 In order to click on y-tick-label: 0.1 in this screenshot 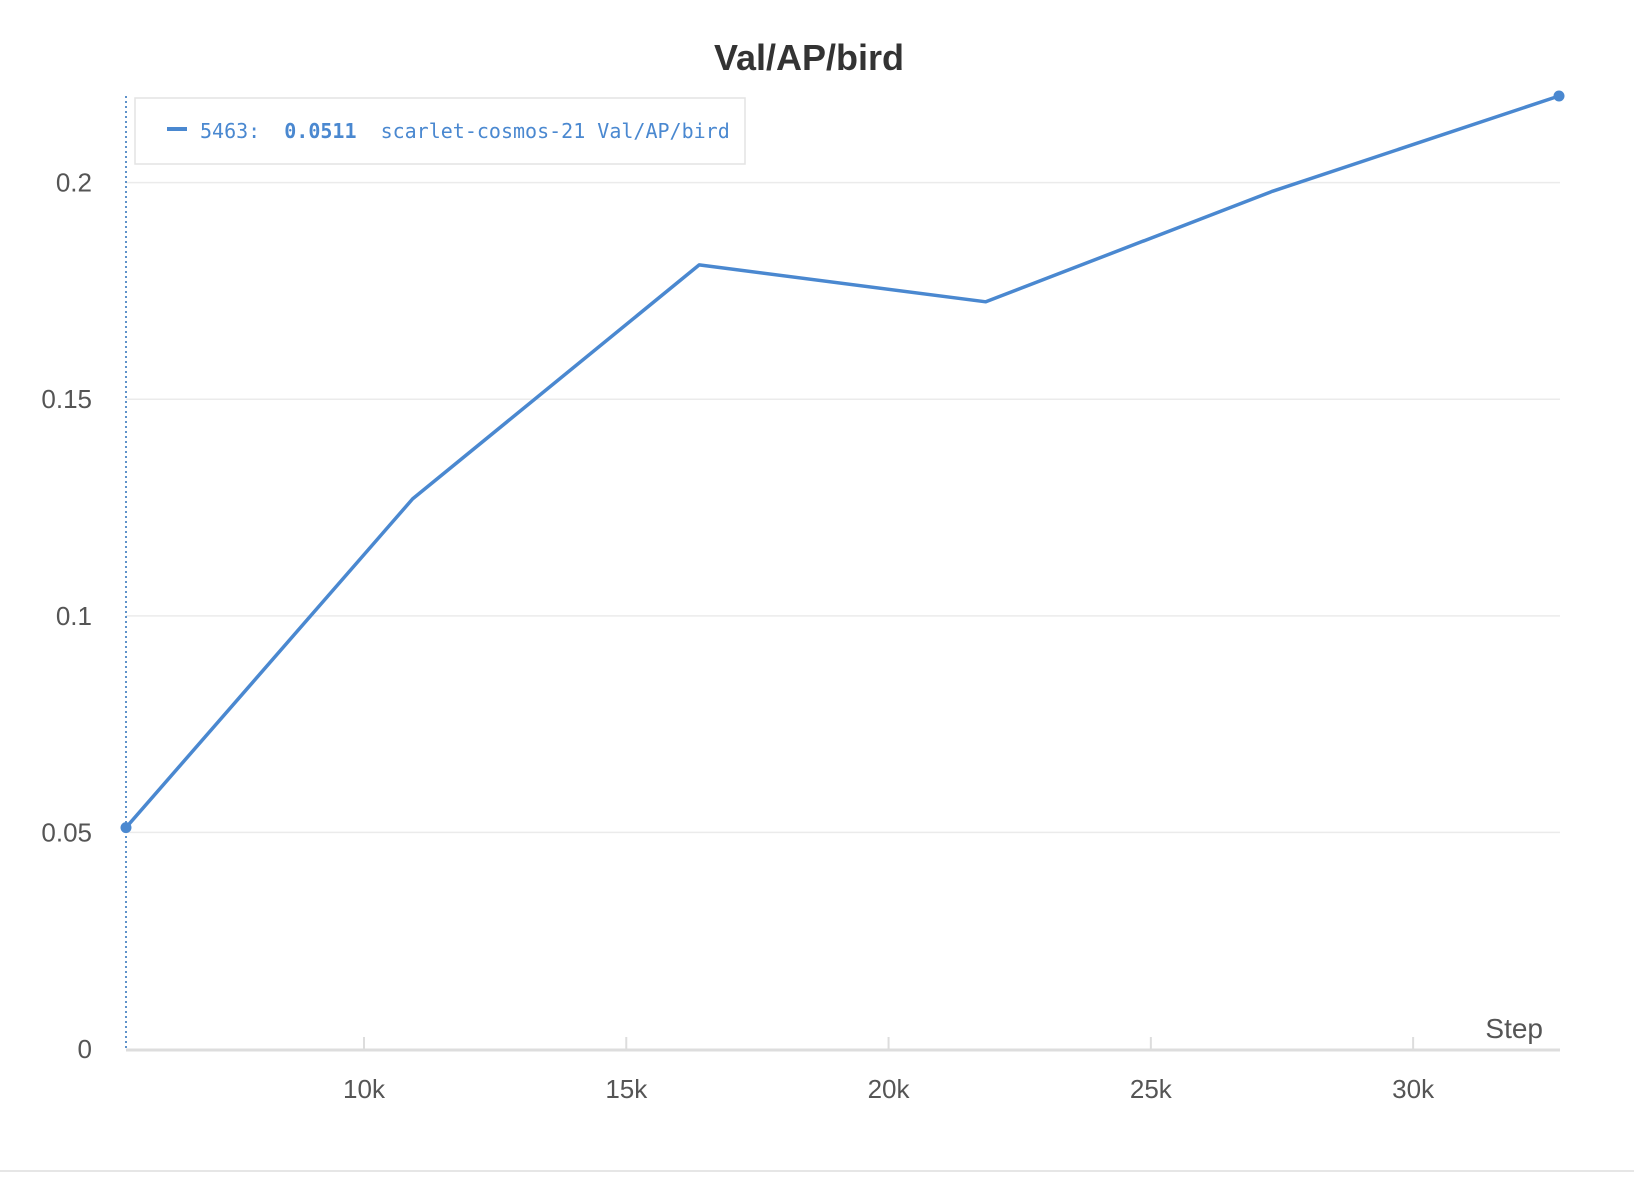, I will do `click(74, 616)`.